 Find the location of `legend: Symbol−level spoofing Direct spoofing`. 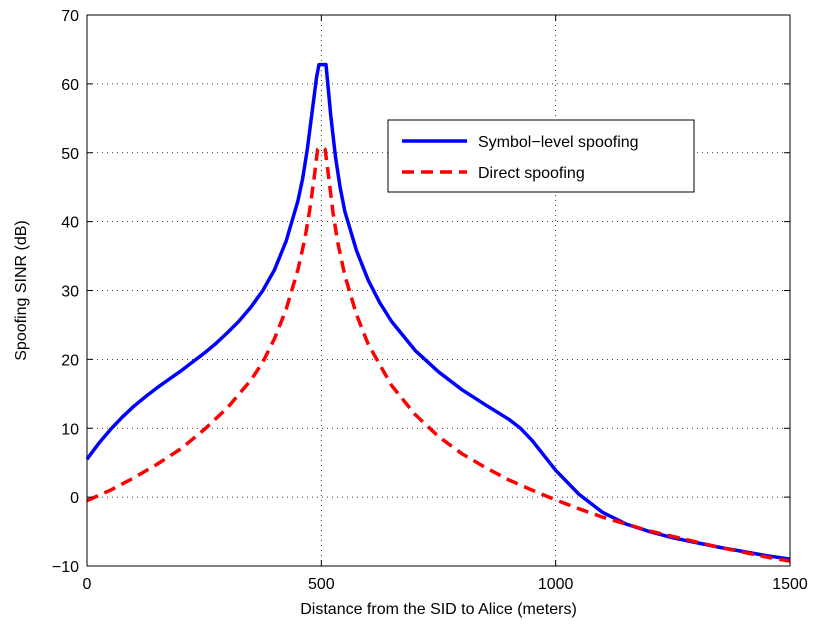

legend: Symbol−level spoofing Direct spoofing is located at coordinates (541, 156).